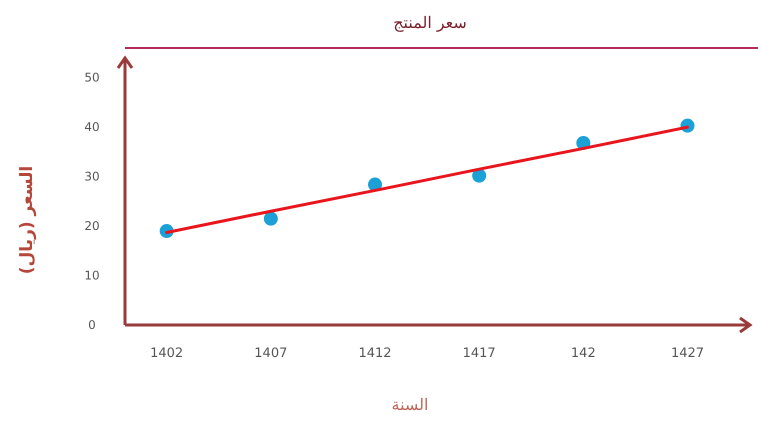 This screenshot has width=758, height=421. What do you see at coordinates (92, 177) in the screenshot?
I see `y-tick-label: 30` at bounding box center [92, 177].